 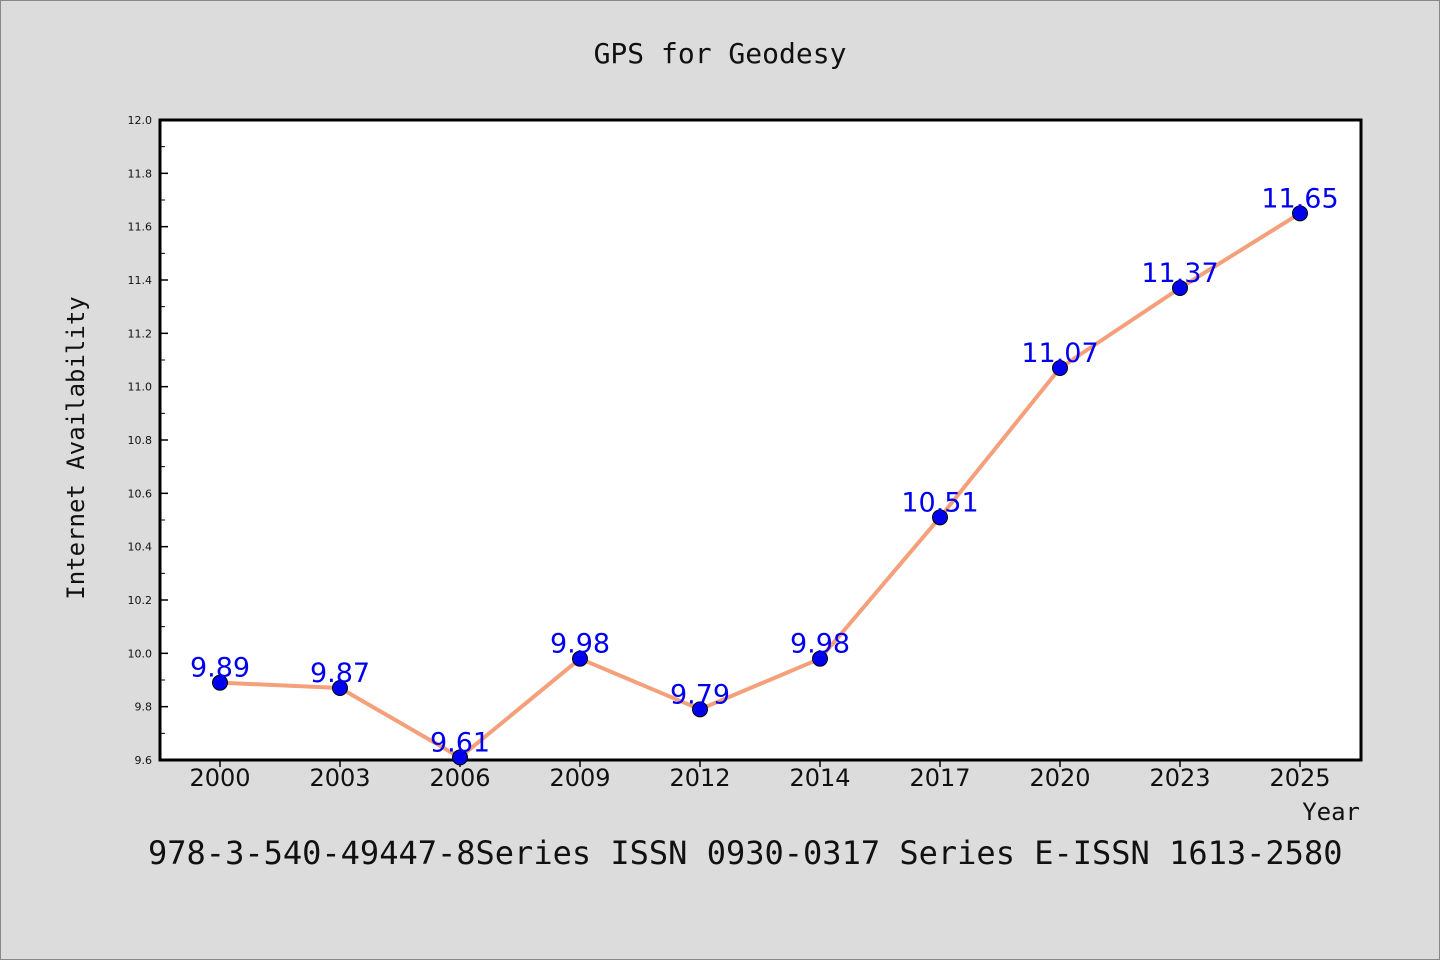 I want to click on x-tick-label: 2017, so click(x=939, y=778).